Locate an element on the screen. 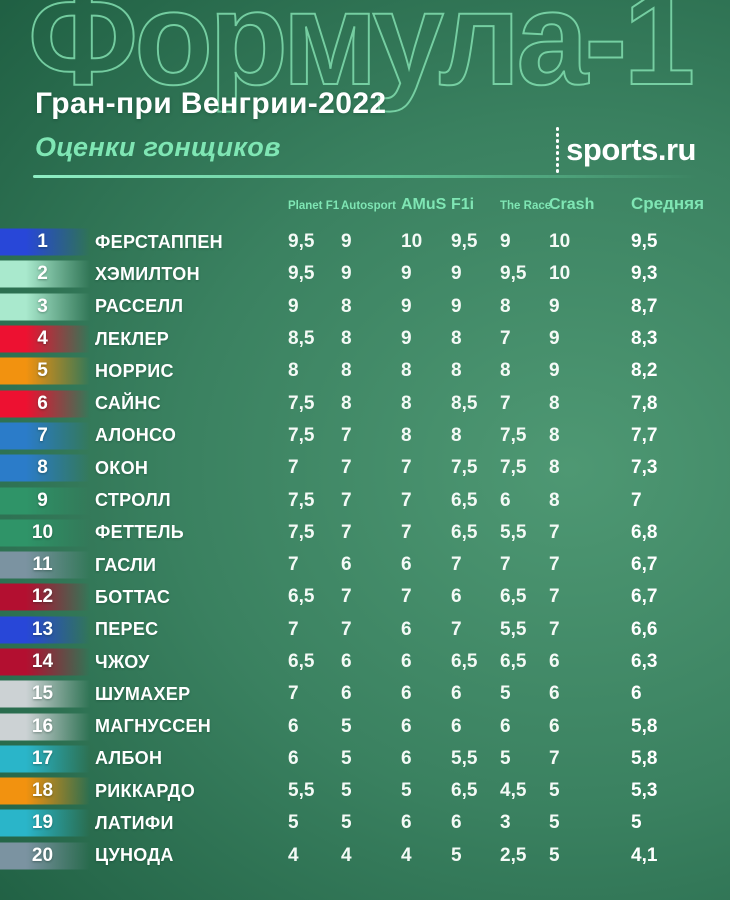 This screenshot has height=900, width=730. score-average: 7,7 is located at coordinates (644, 435).